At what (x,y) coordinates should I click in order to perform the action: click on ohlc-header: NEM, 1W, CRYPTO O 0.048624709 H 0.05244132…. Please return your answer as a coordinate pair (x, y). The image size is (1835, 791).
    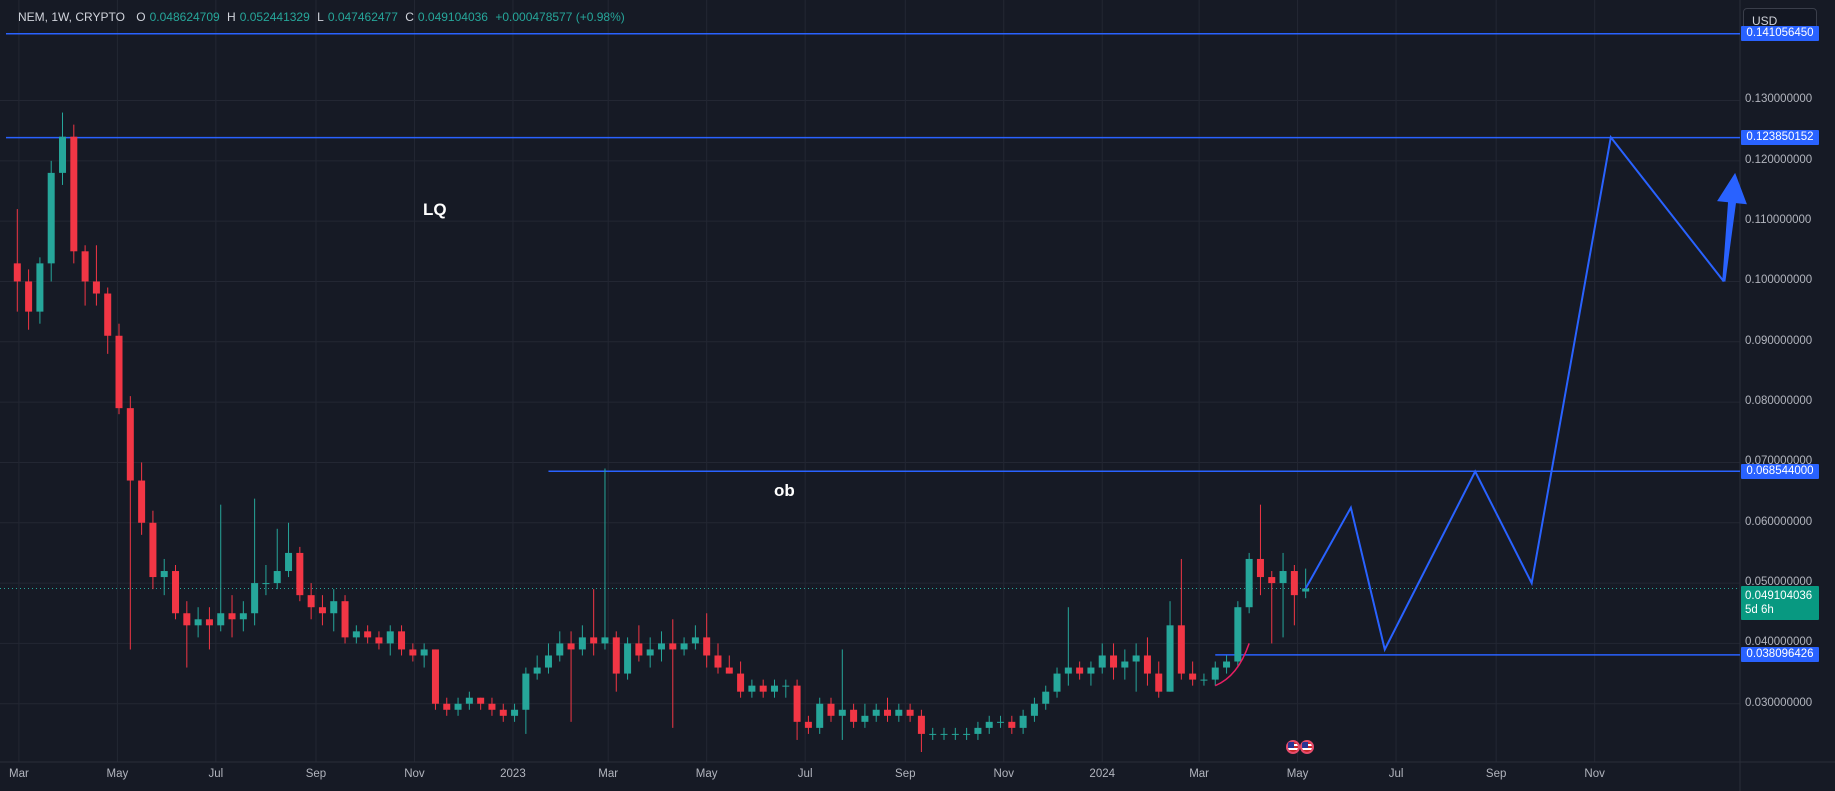
    Looking at the image, I should click on (323, 17).